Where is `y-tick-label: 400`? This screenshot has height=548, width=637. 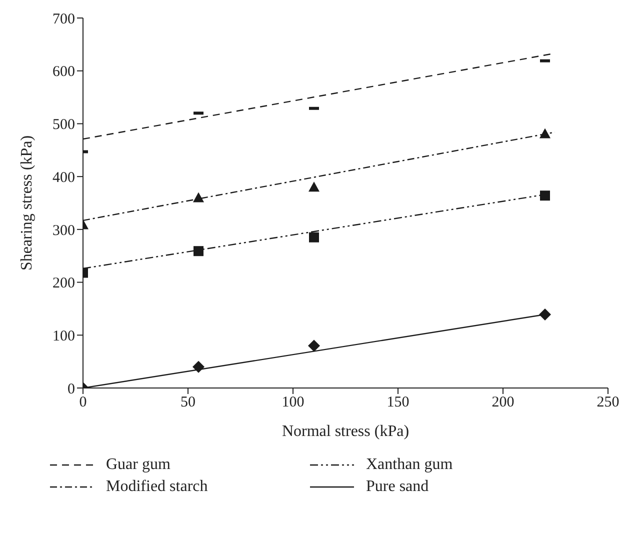
y-tick-label: 400 is located at coordinates (63, 178).